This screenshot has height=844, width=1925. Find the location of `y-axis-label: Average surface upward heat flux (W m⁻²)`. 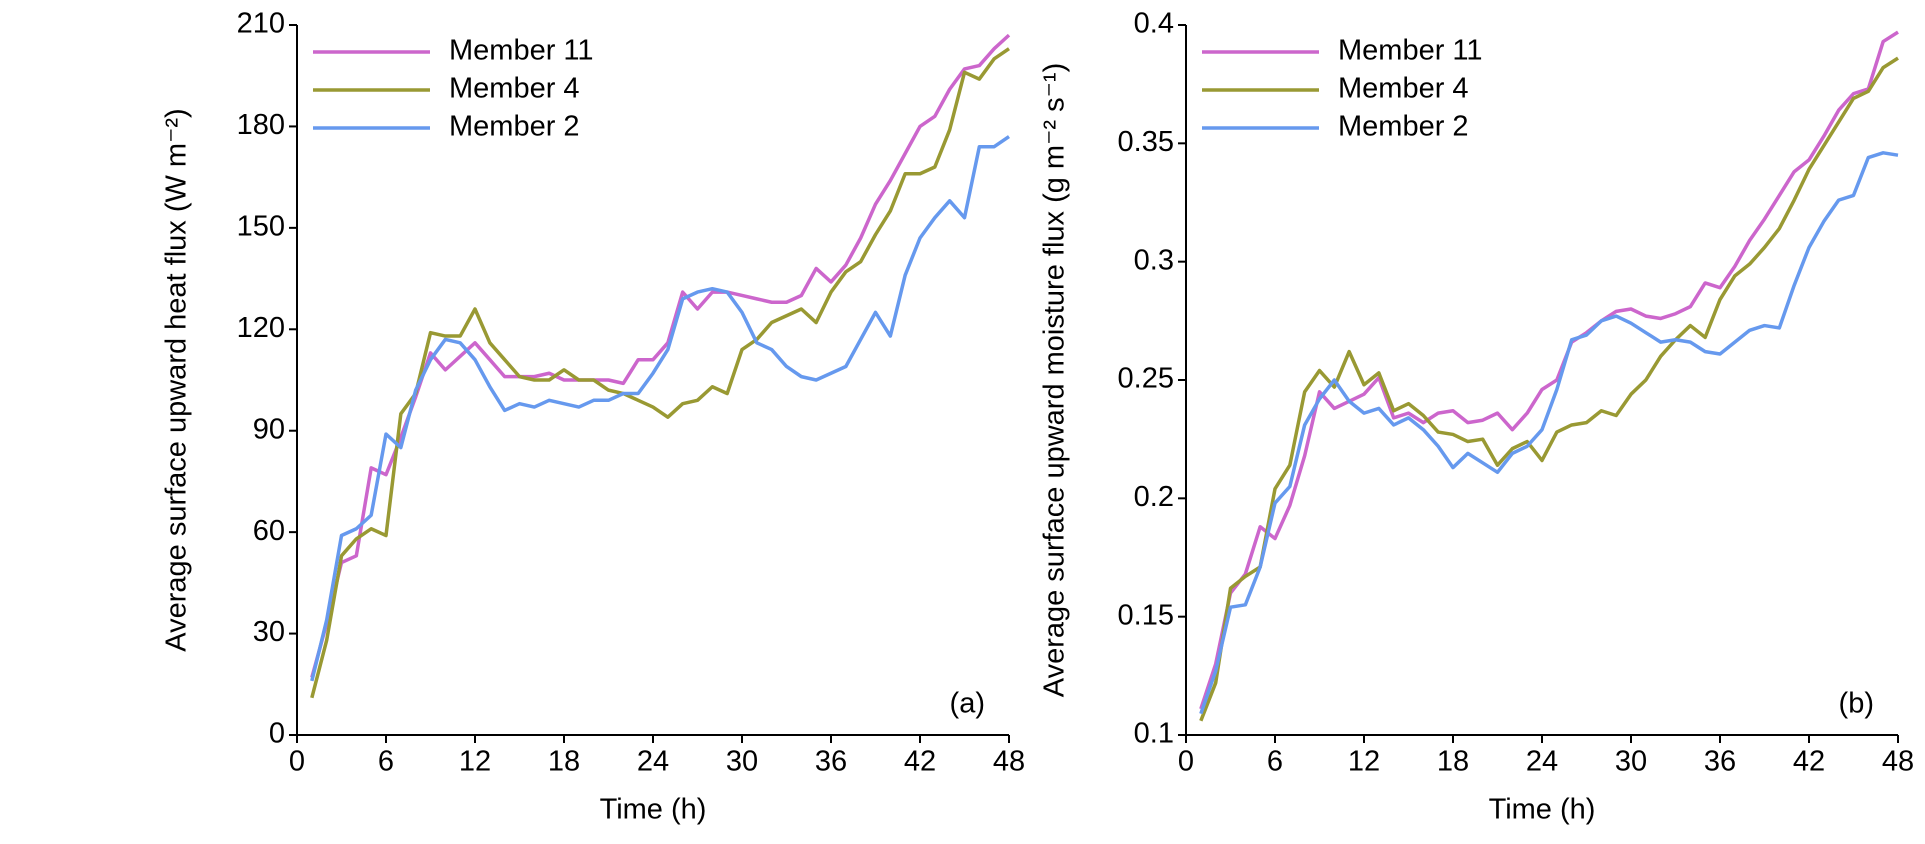

y-axis-label: Average surface upward heat flux (W m⁻²) is located at coordinates (177, 379).